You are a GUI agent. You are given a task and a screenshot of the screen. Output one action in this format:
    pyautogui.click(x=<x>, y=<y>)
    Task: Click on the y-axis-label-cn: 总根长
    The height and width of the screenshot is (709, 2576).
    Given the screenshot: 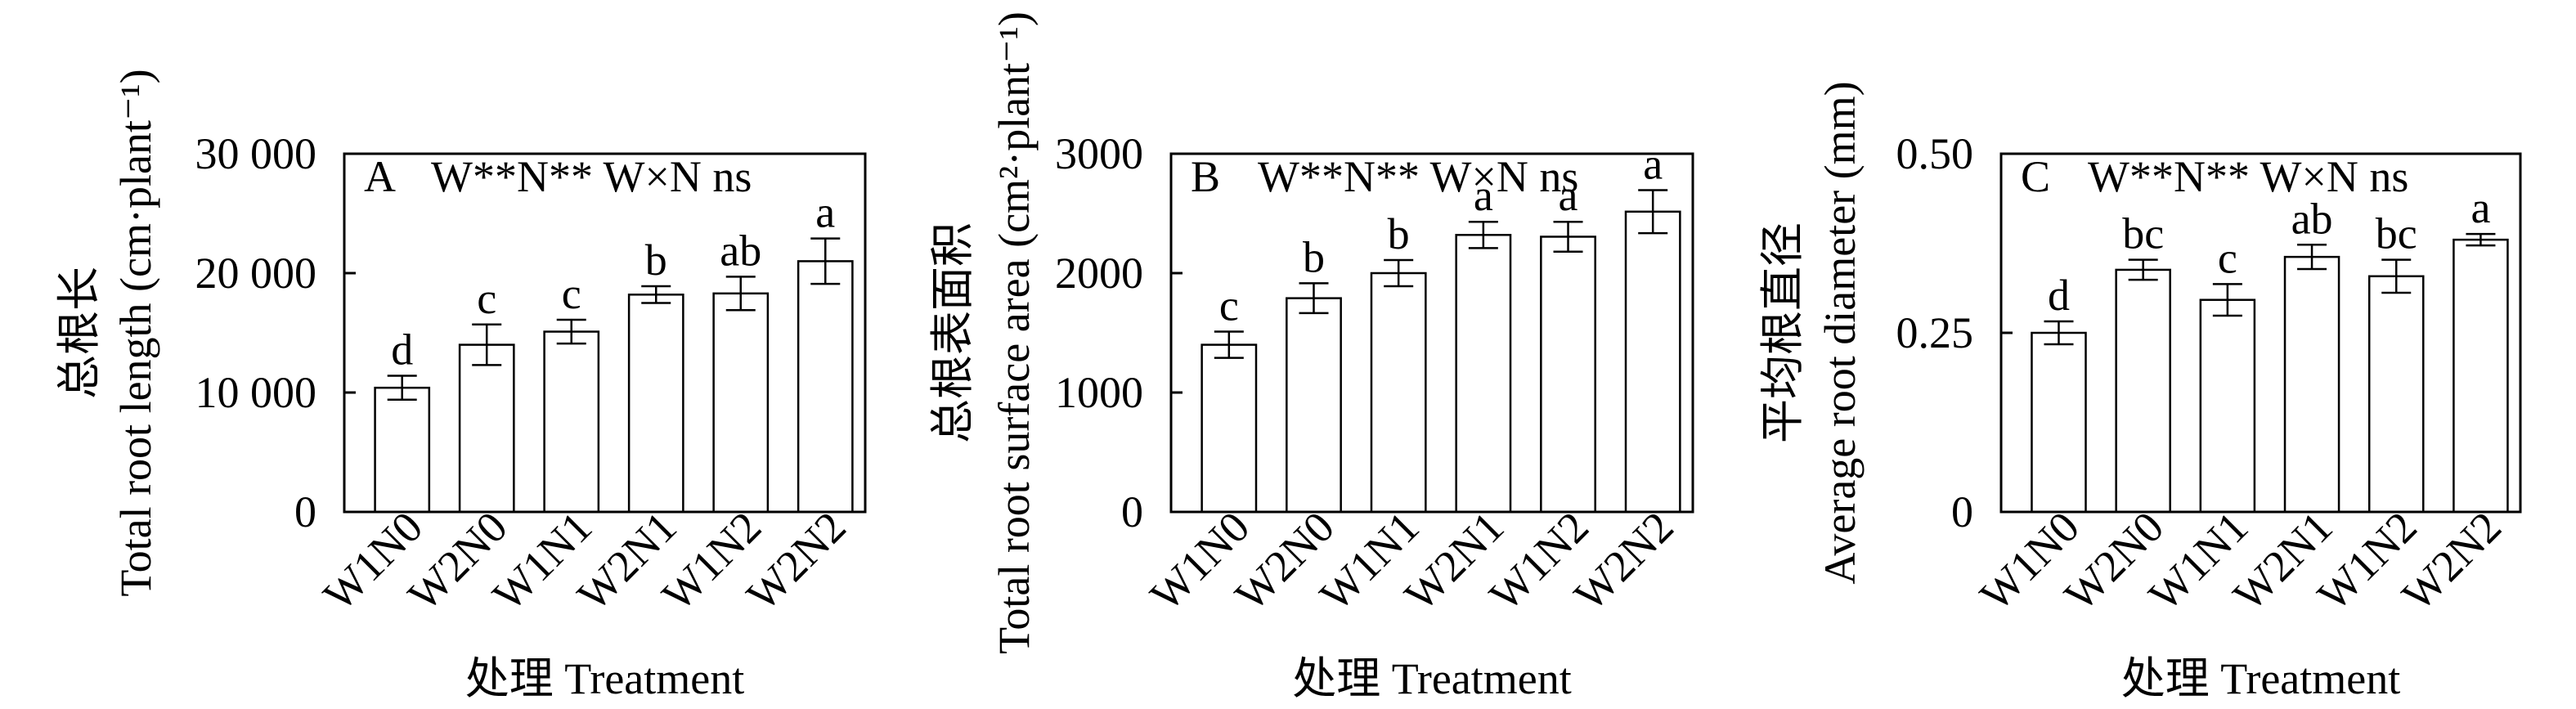 What is the action you would take?
    pyautogui.click(x=80, y=333)
    